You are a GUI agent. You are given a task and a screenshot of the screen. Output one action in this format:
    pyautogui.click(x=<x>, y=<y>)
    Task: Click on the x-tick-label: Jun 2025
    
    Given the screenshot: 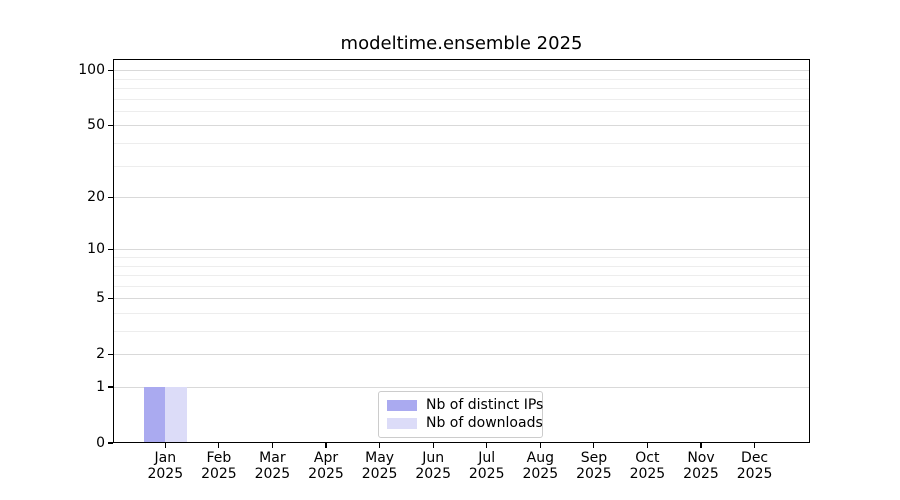 What is the action you would take?
    pyautogui.click(x=433, y=466)
    